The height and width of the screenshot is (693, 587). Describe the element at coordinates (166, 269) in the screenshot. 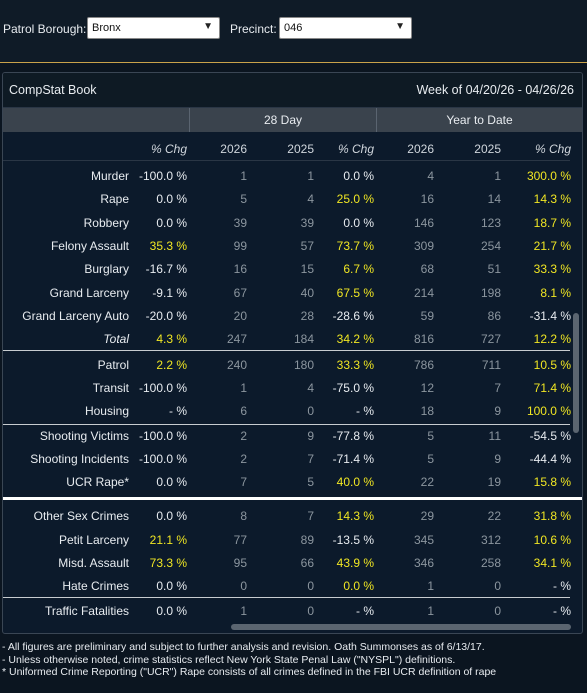

I see `cell-pct-28: -16.7 %` at that location.